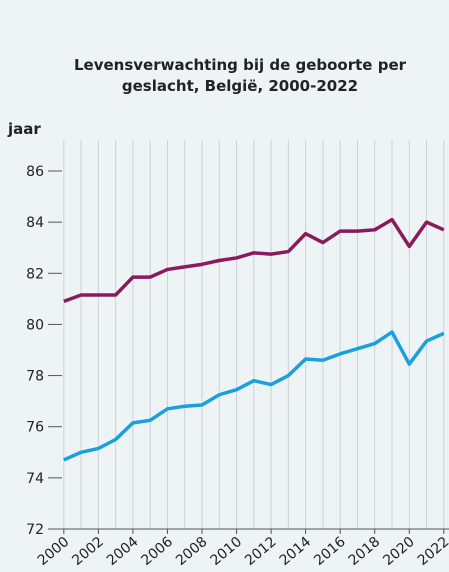 This screenshot has height=572, width=449. I want to click on x-tick-label: 2016, so click(330, 551).